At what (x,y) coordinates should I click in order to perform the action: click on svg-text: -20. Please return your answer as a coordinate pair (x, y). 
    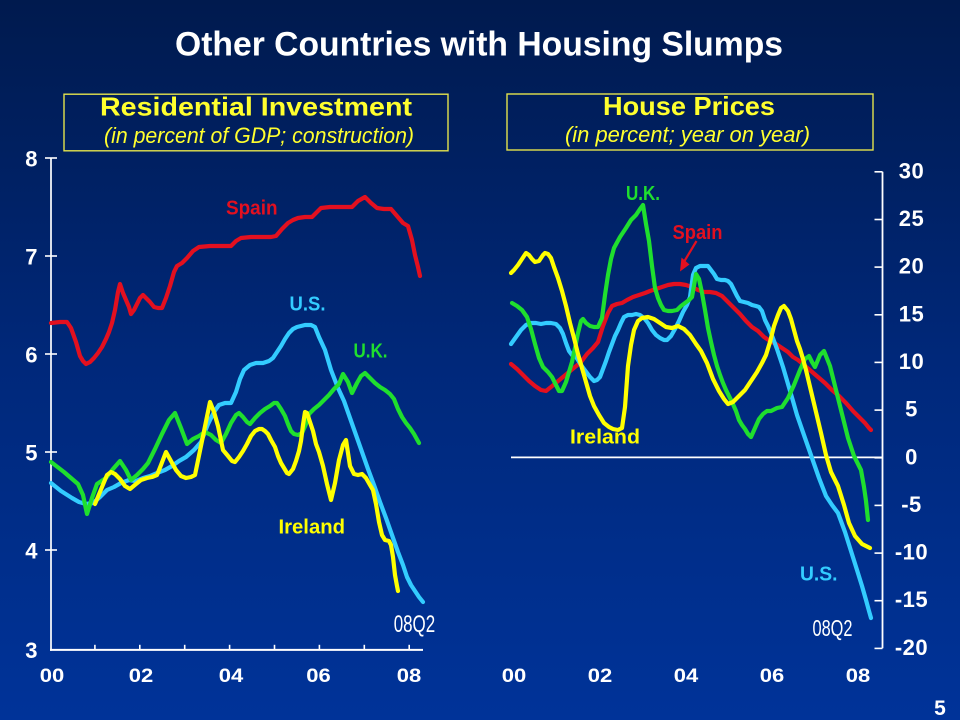
    Looking at the image, I should click on (911, 647).